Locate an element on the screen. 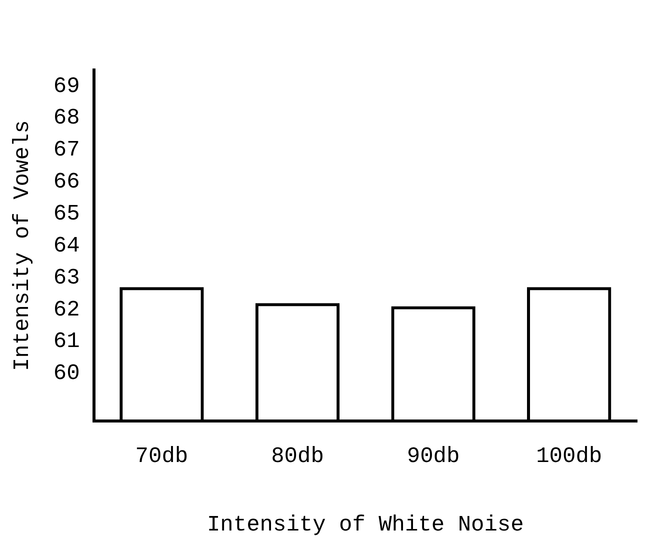 This screenshot has width=647, height=552. x-axis-title: Intensity of White Noise is located at coordinates (365, 525).